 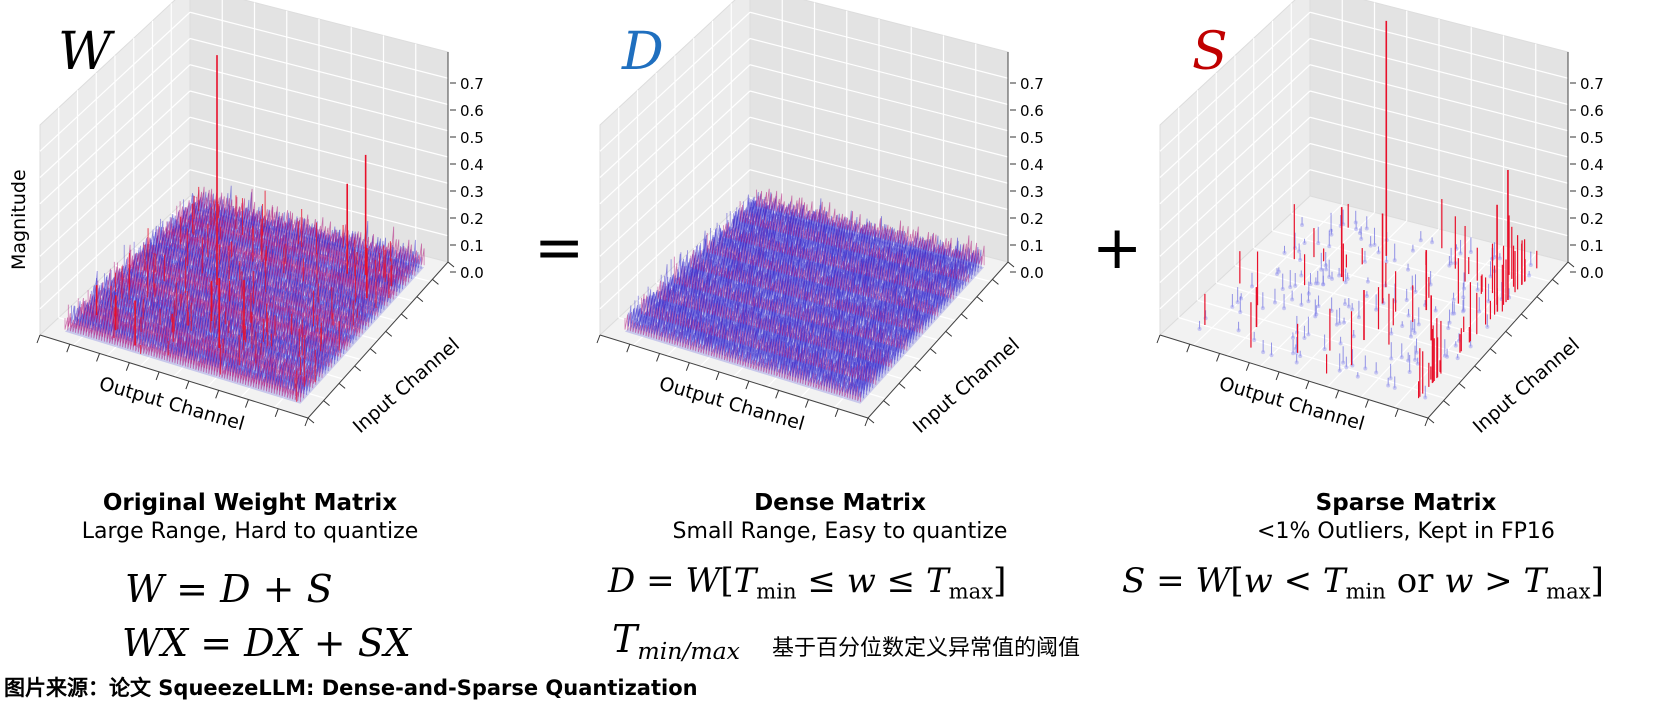 I want to click on caption-subtitle: Small Range, Easy to quantize, so click(x=840, y=531).